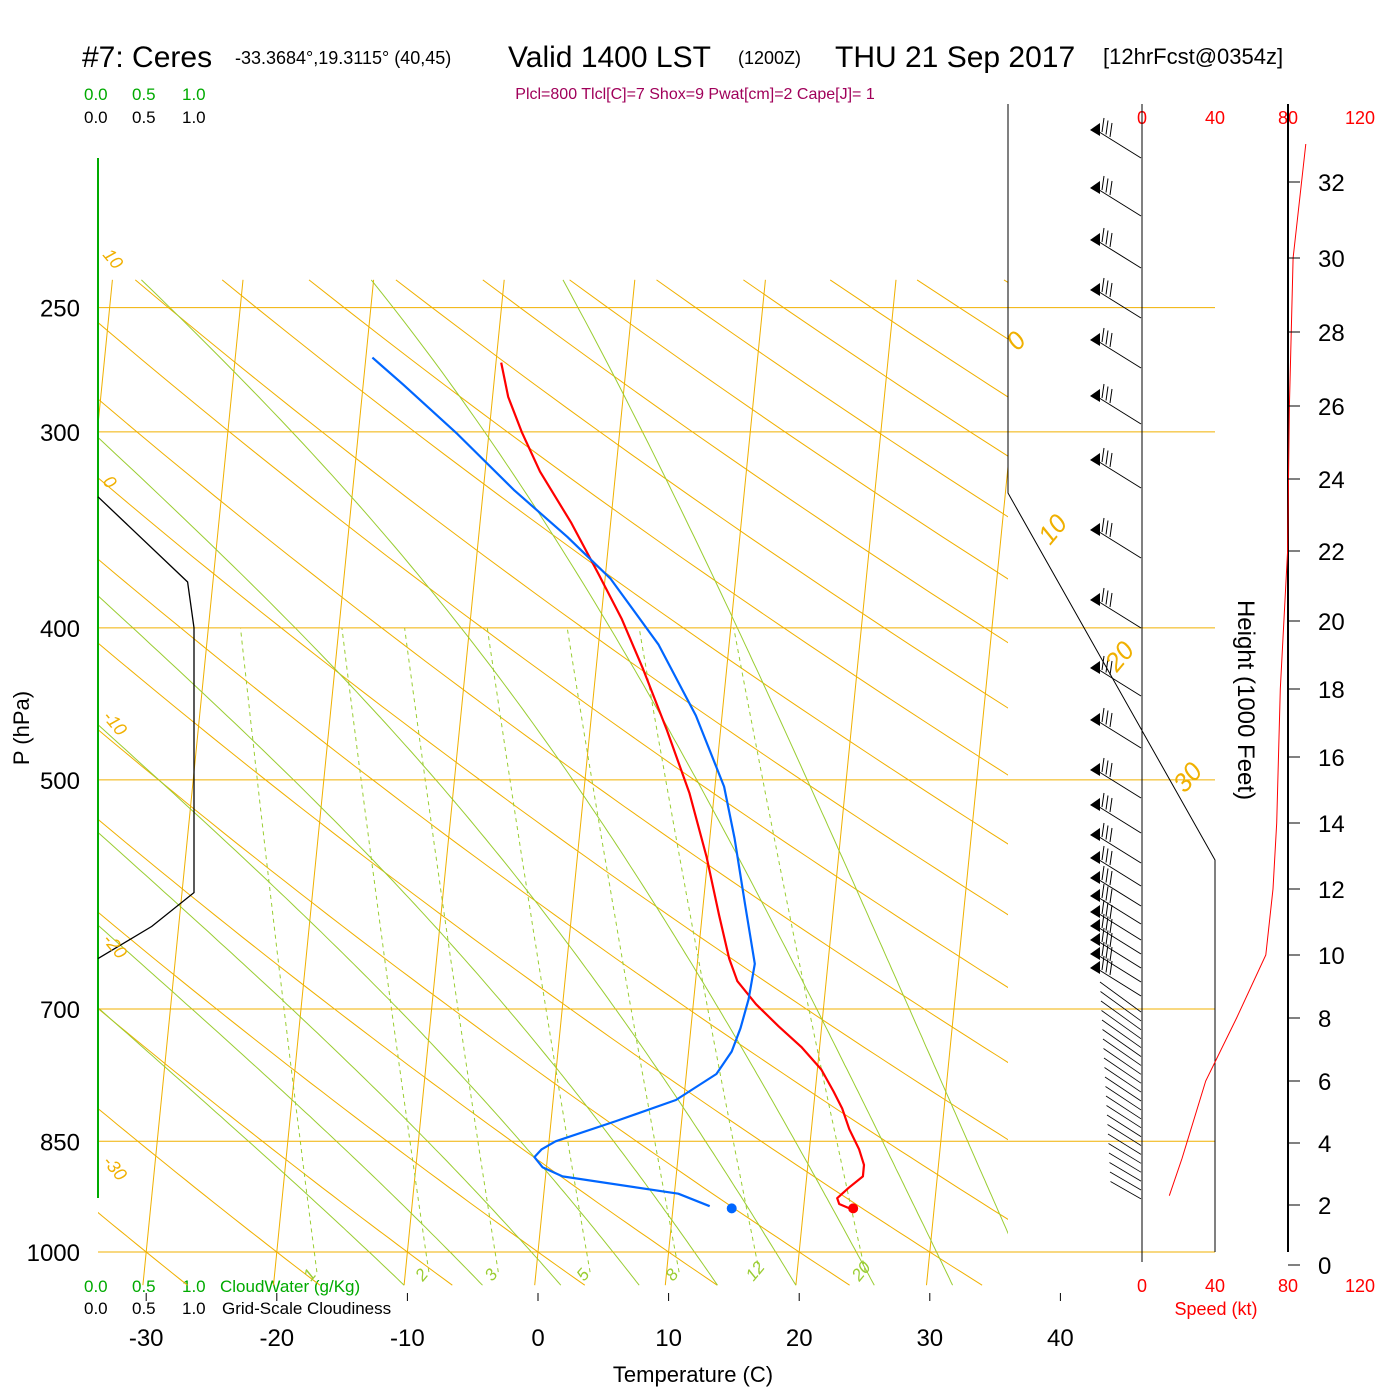 This screenshot has height=1400, width=1400. I want to click on mixing-ratio-label-20: 20, so click(861, 1271).